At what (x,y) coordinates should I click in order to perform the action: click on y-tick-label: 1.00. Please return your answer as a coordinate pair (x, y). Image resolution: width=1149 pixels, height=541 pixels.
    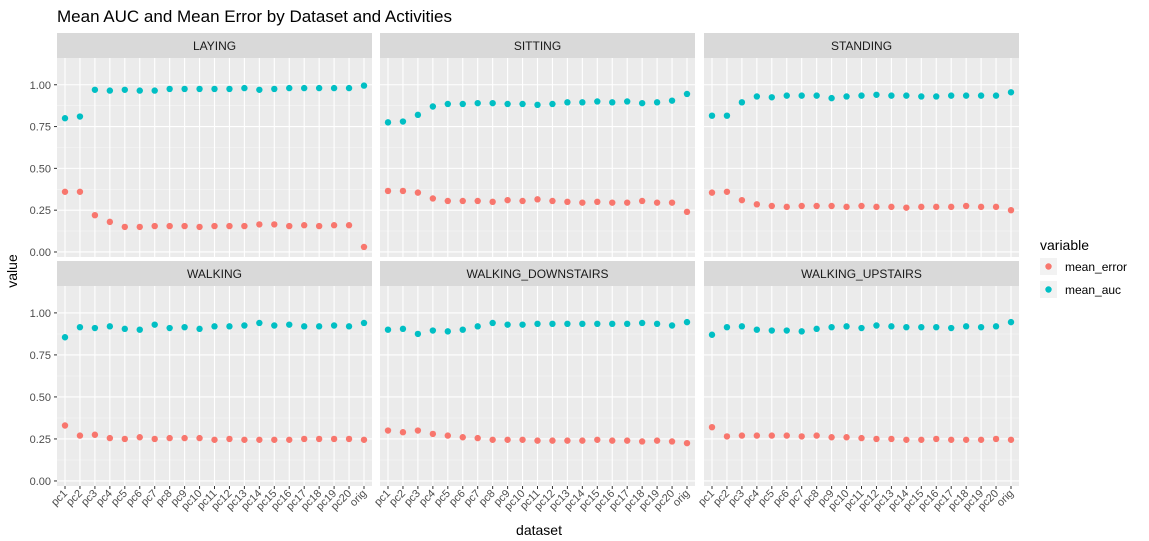
    Looking at the image, I should click on (40, 86).